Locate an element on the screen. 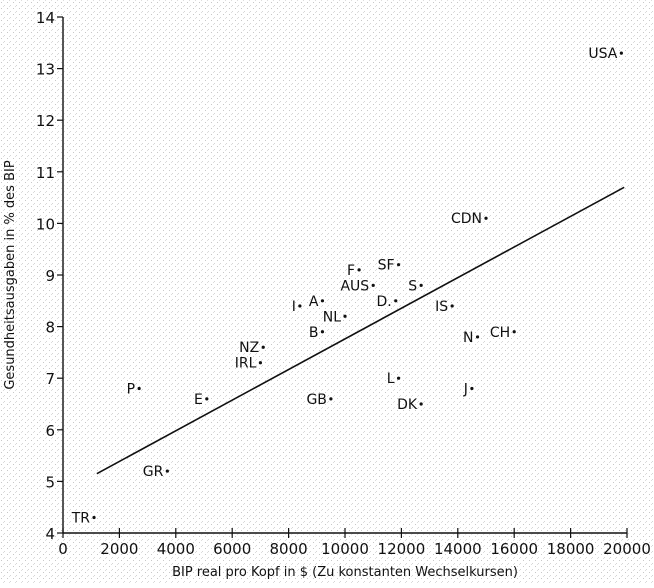 The height and width of the screenshot is (588, 654). data-point: USA is located at coordinates (605, 54).